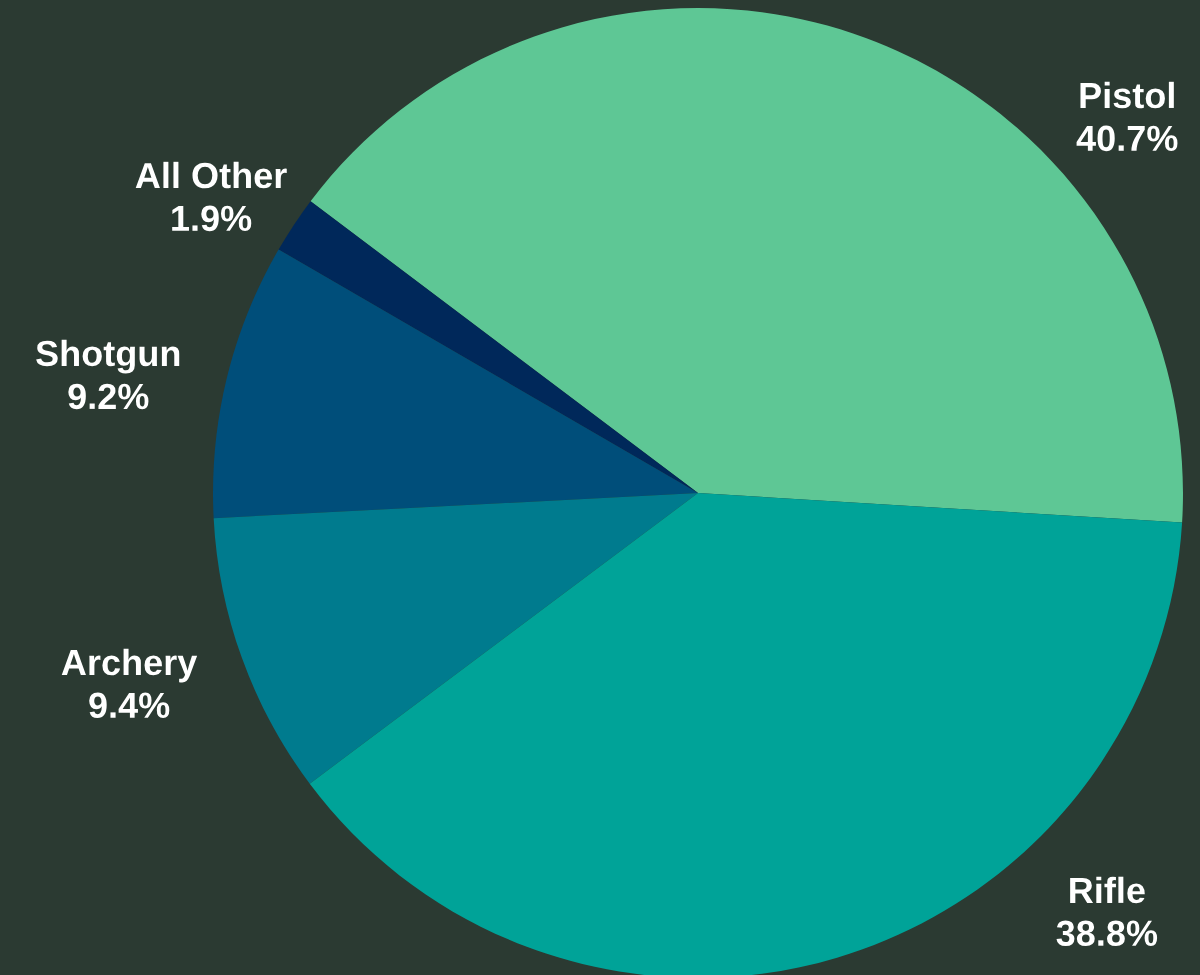 The height and width of the screenshot is (975, 1200). Describe the element at coordinates (129, 665) in the screenshot. I see `slice-label: Archery` at that location.